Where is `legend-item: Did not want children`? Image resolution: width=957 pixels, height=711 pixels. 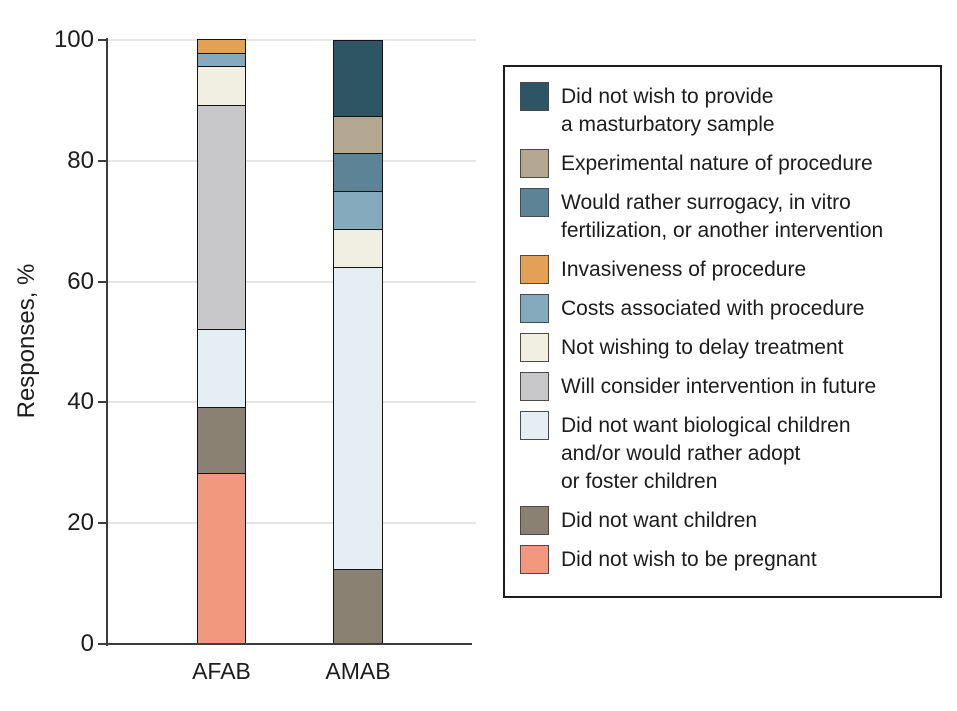
legend-item: Did not want children is located at coordinates (723, 520).